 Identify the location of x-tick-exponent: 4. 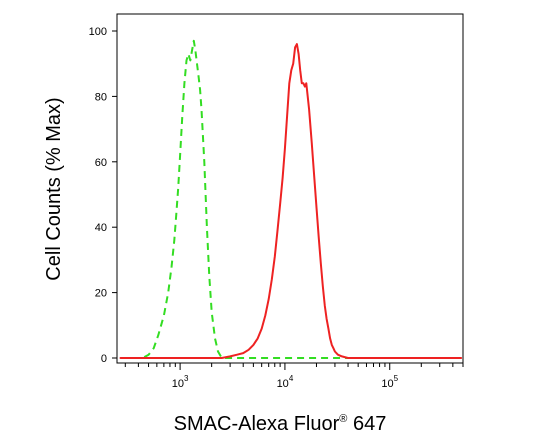
(291, 378).